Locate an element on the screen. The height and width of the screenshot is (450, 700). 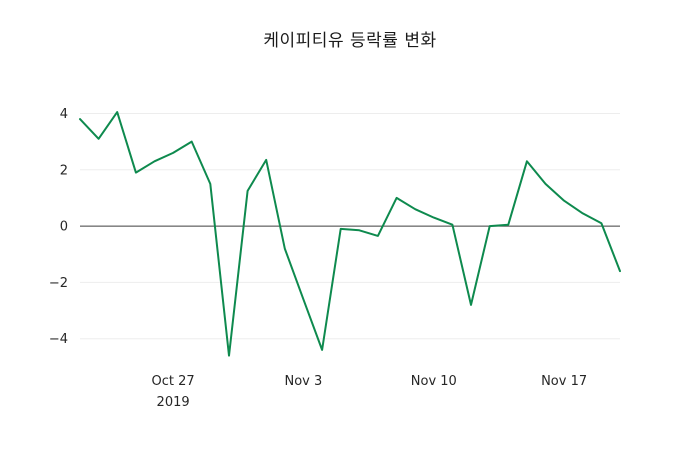
y-tick-label: 2 is located at coordinates (64, 170).